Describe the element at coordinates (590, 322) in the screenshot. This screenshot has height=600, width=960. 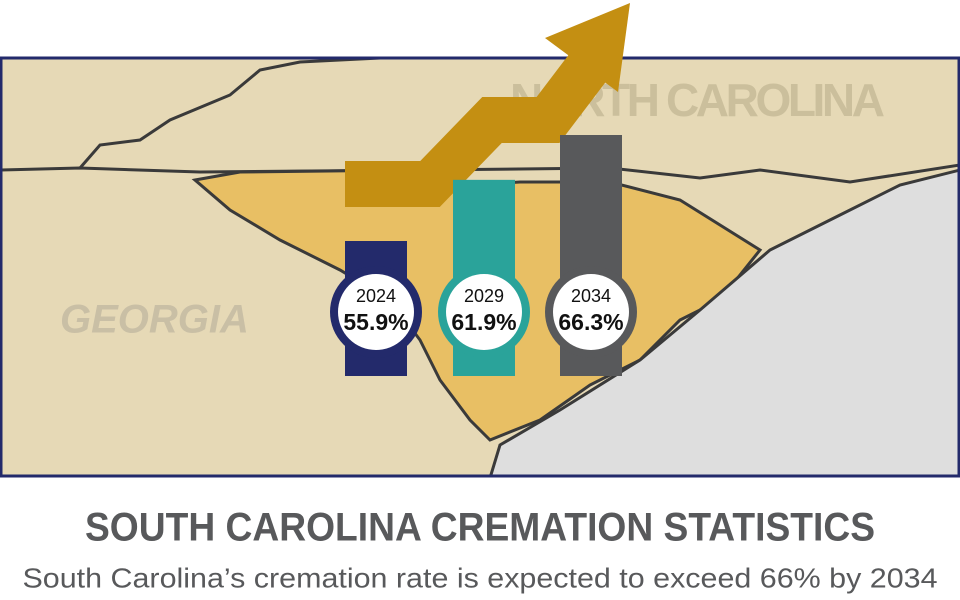
I see `value-label: 66.3%` at that location.